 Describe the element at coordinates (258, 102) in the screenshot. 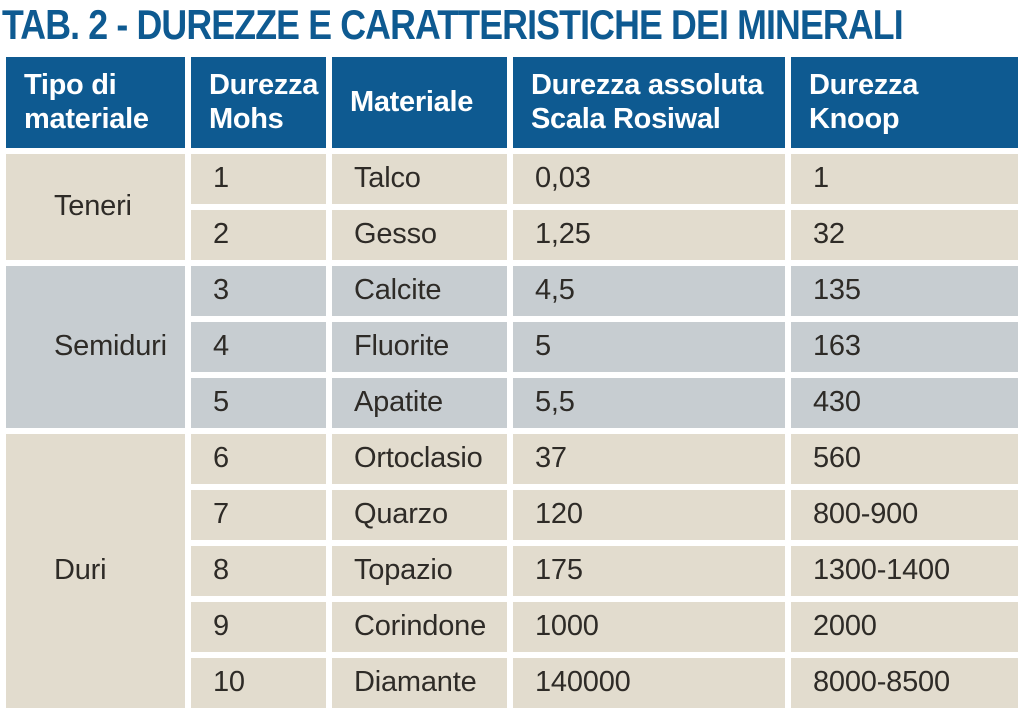

I see `col-header-durezza-mohs: Durezza Mohs` at that location.